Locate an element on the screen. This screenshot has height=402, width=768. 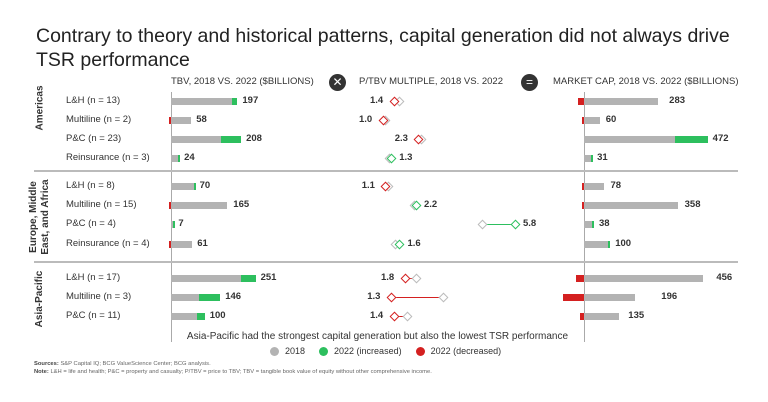
row-label: P&C (n = 23) is located at coordinates (94, 138).